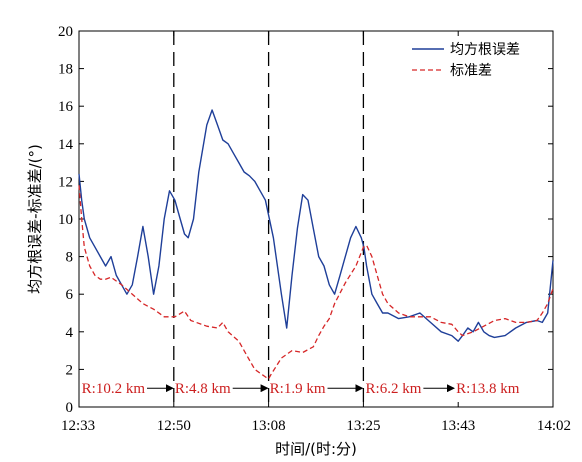 Image resolution: width=582 pixels, height=462 pixels. Describe the element at coordinates (70, 295) in the screenshot. I see `y-tick-label: 6` at that location.